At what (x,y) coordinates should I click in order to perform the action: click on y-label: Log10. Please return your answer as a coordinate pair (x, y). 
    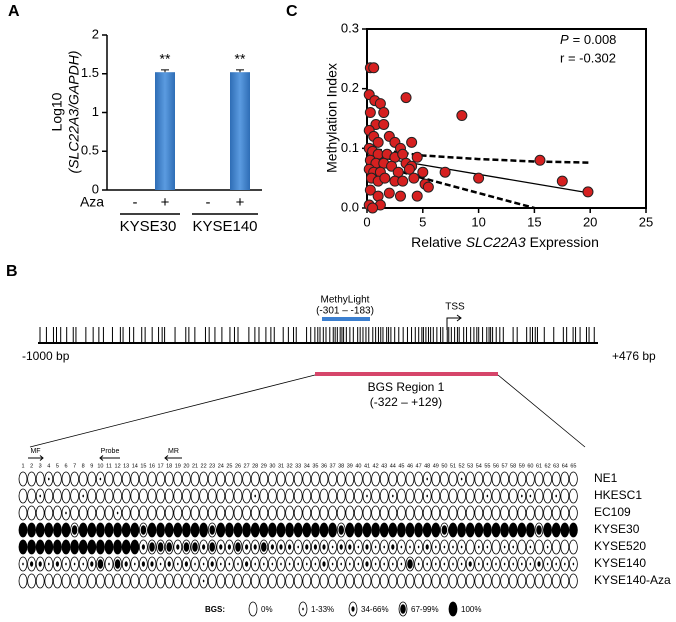
    Looking at the image, I should click on (57, 111).